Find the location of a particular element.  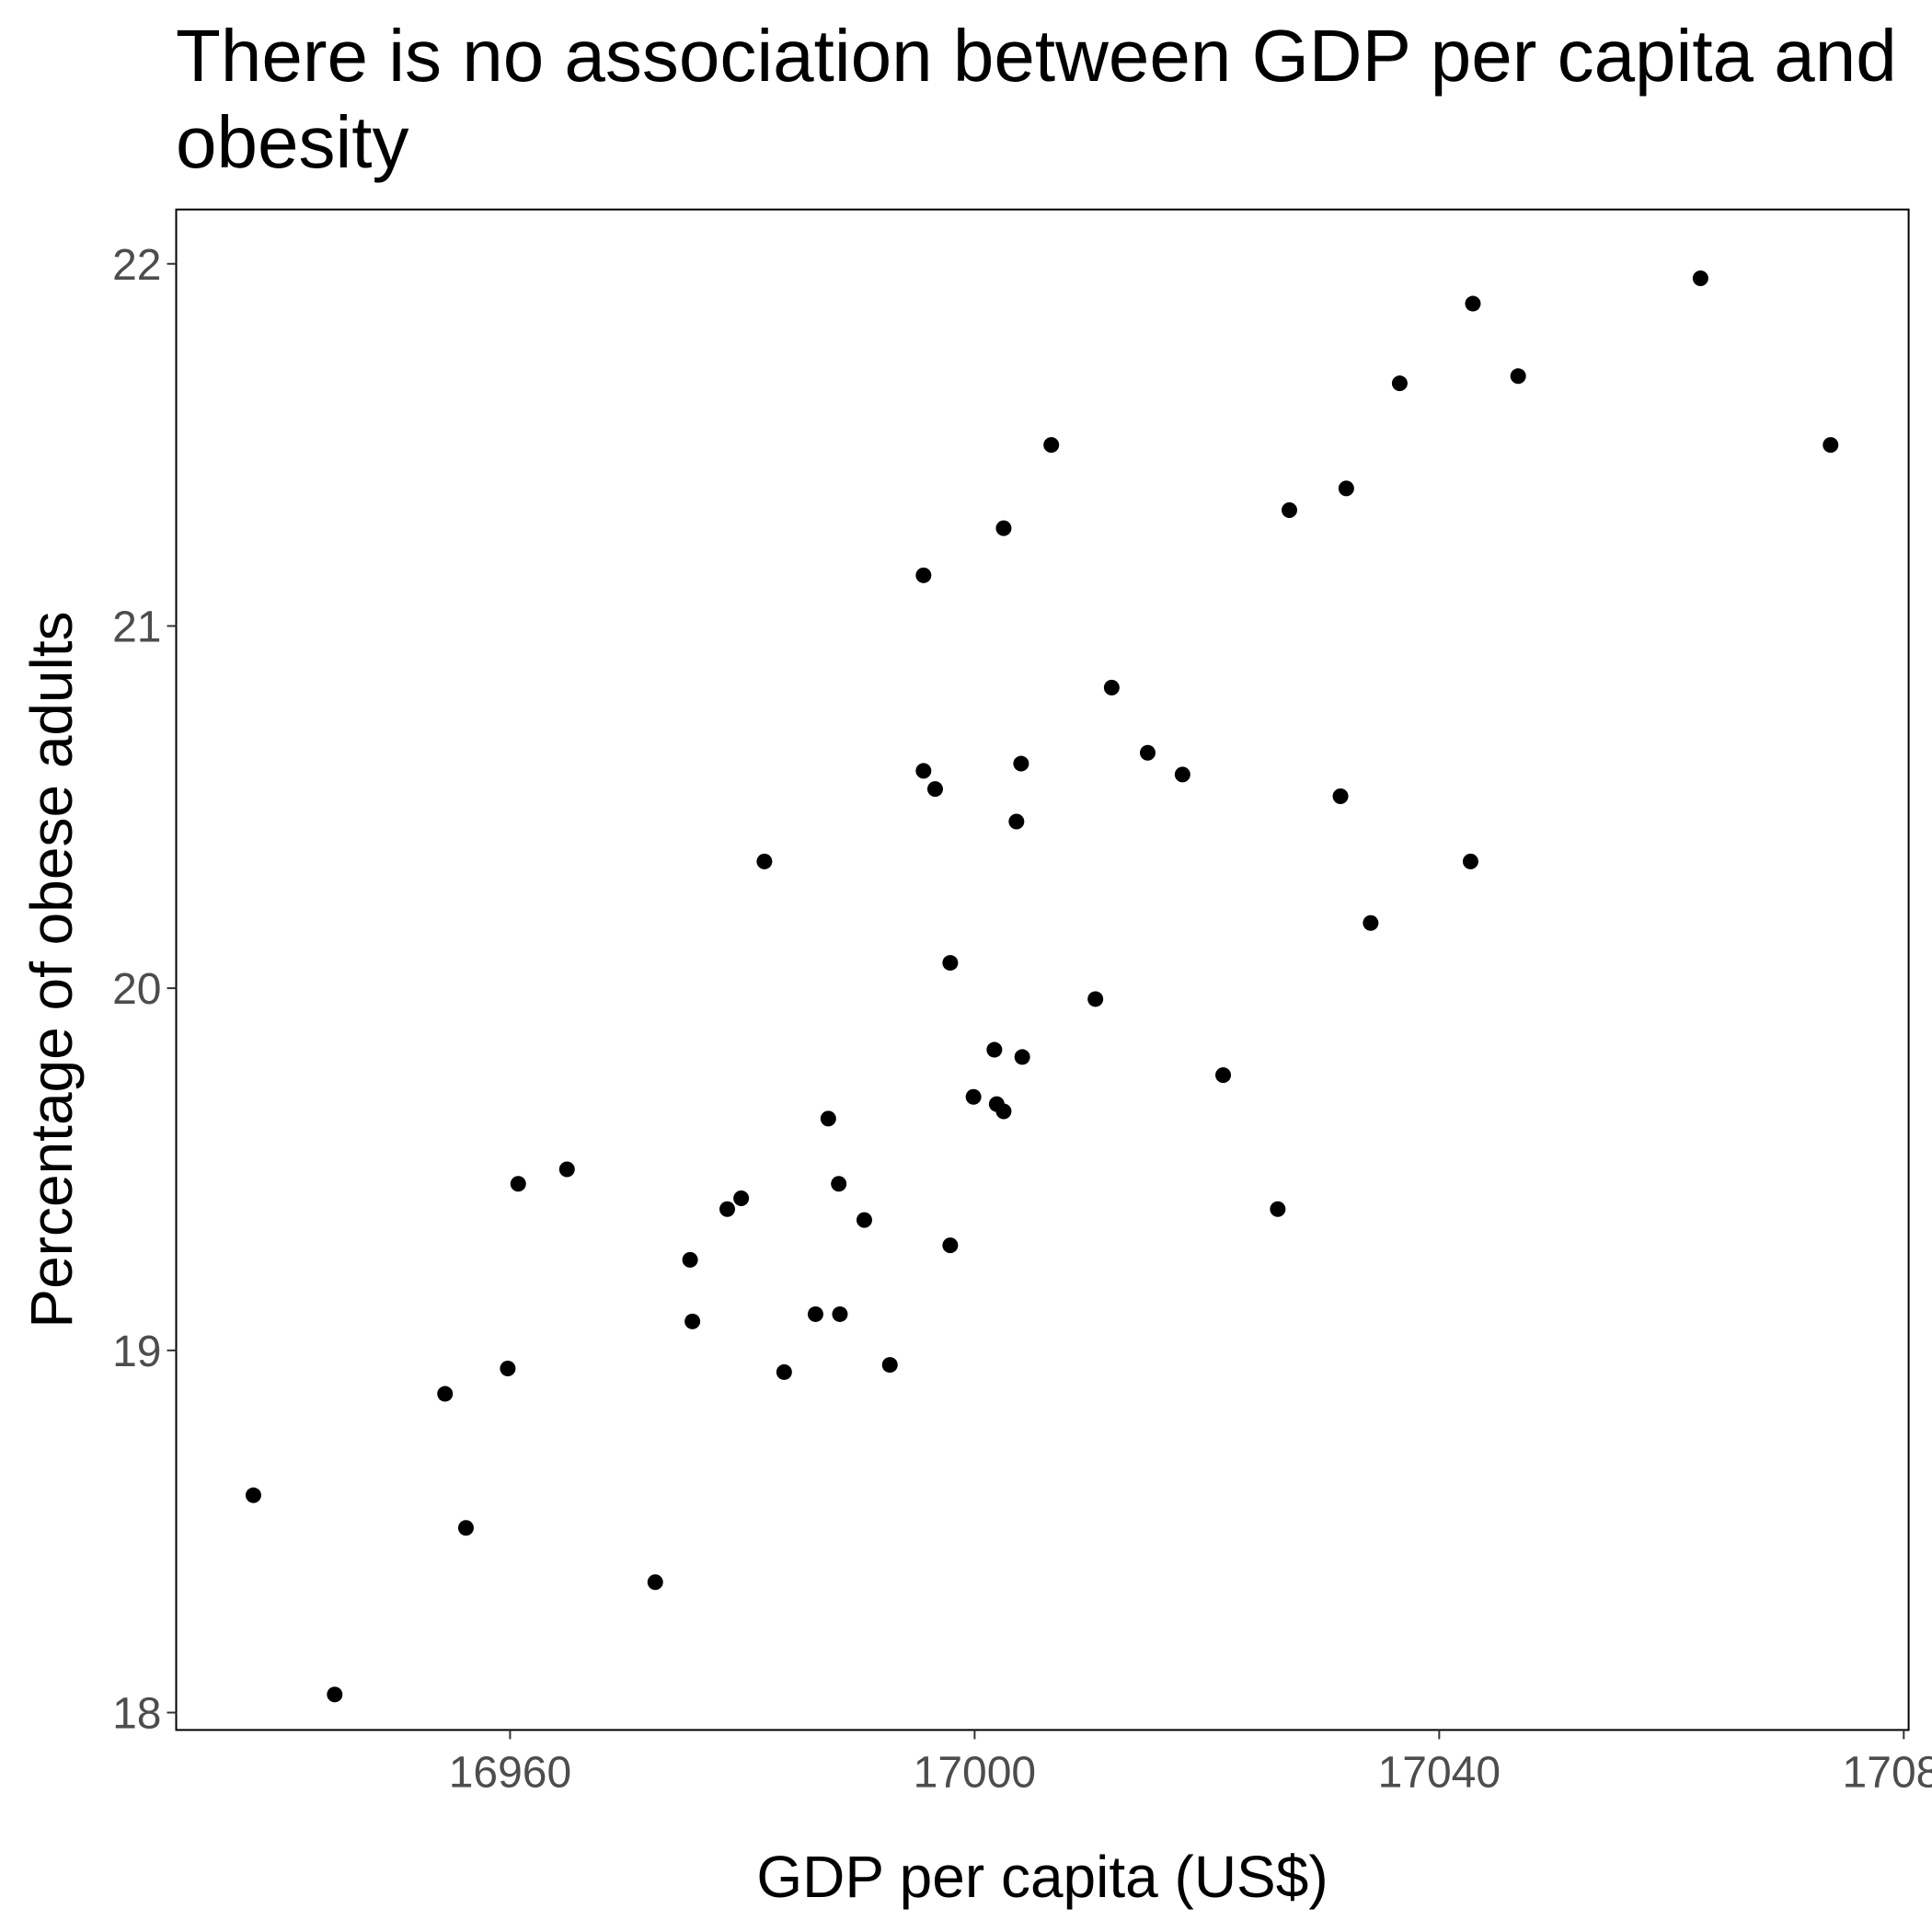

y-tick-label: 18 is located at coordinates (136, 1714).